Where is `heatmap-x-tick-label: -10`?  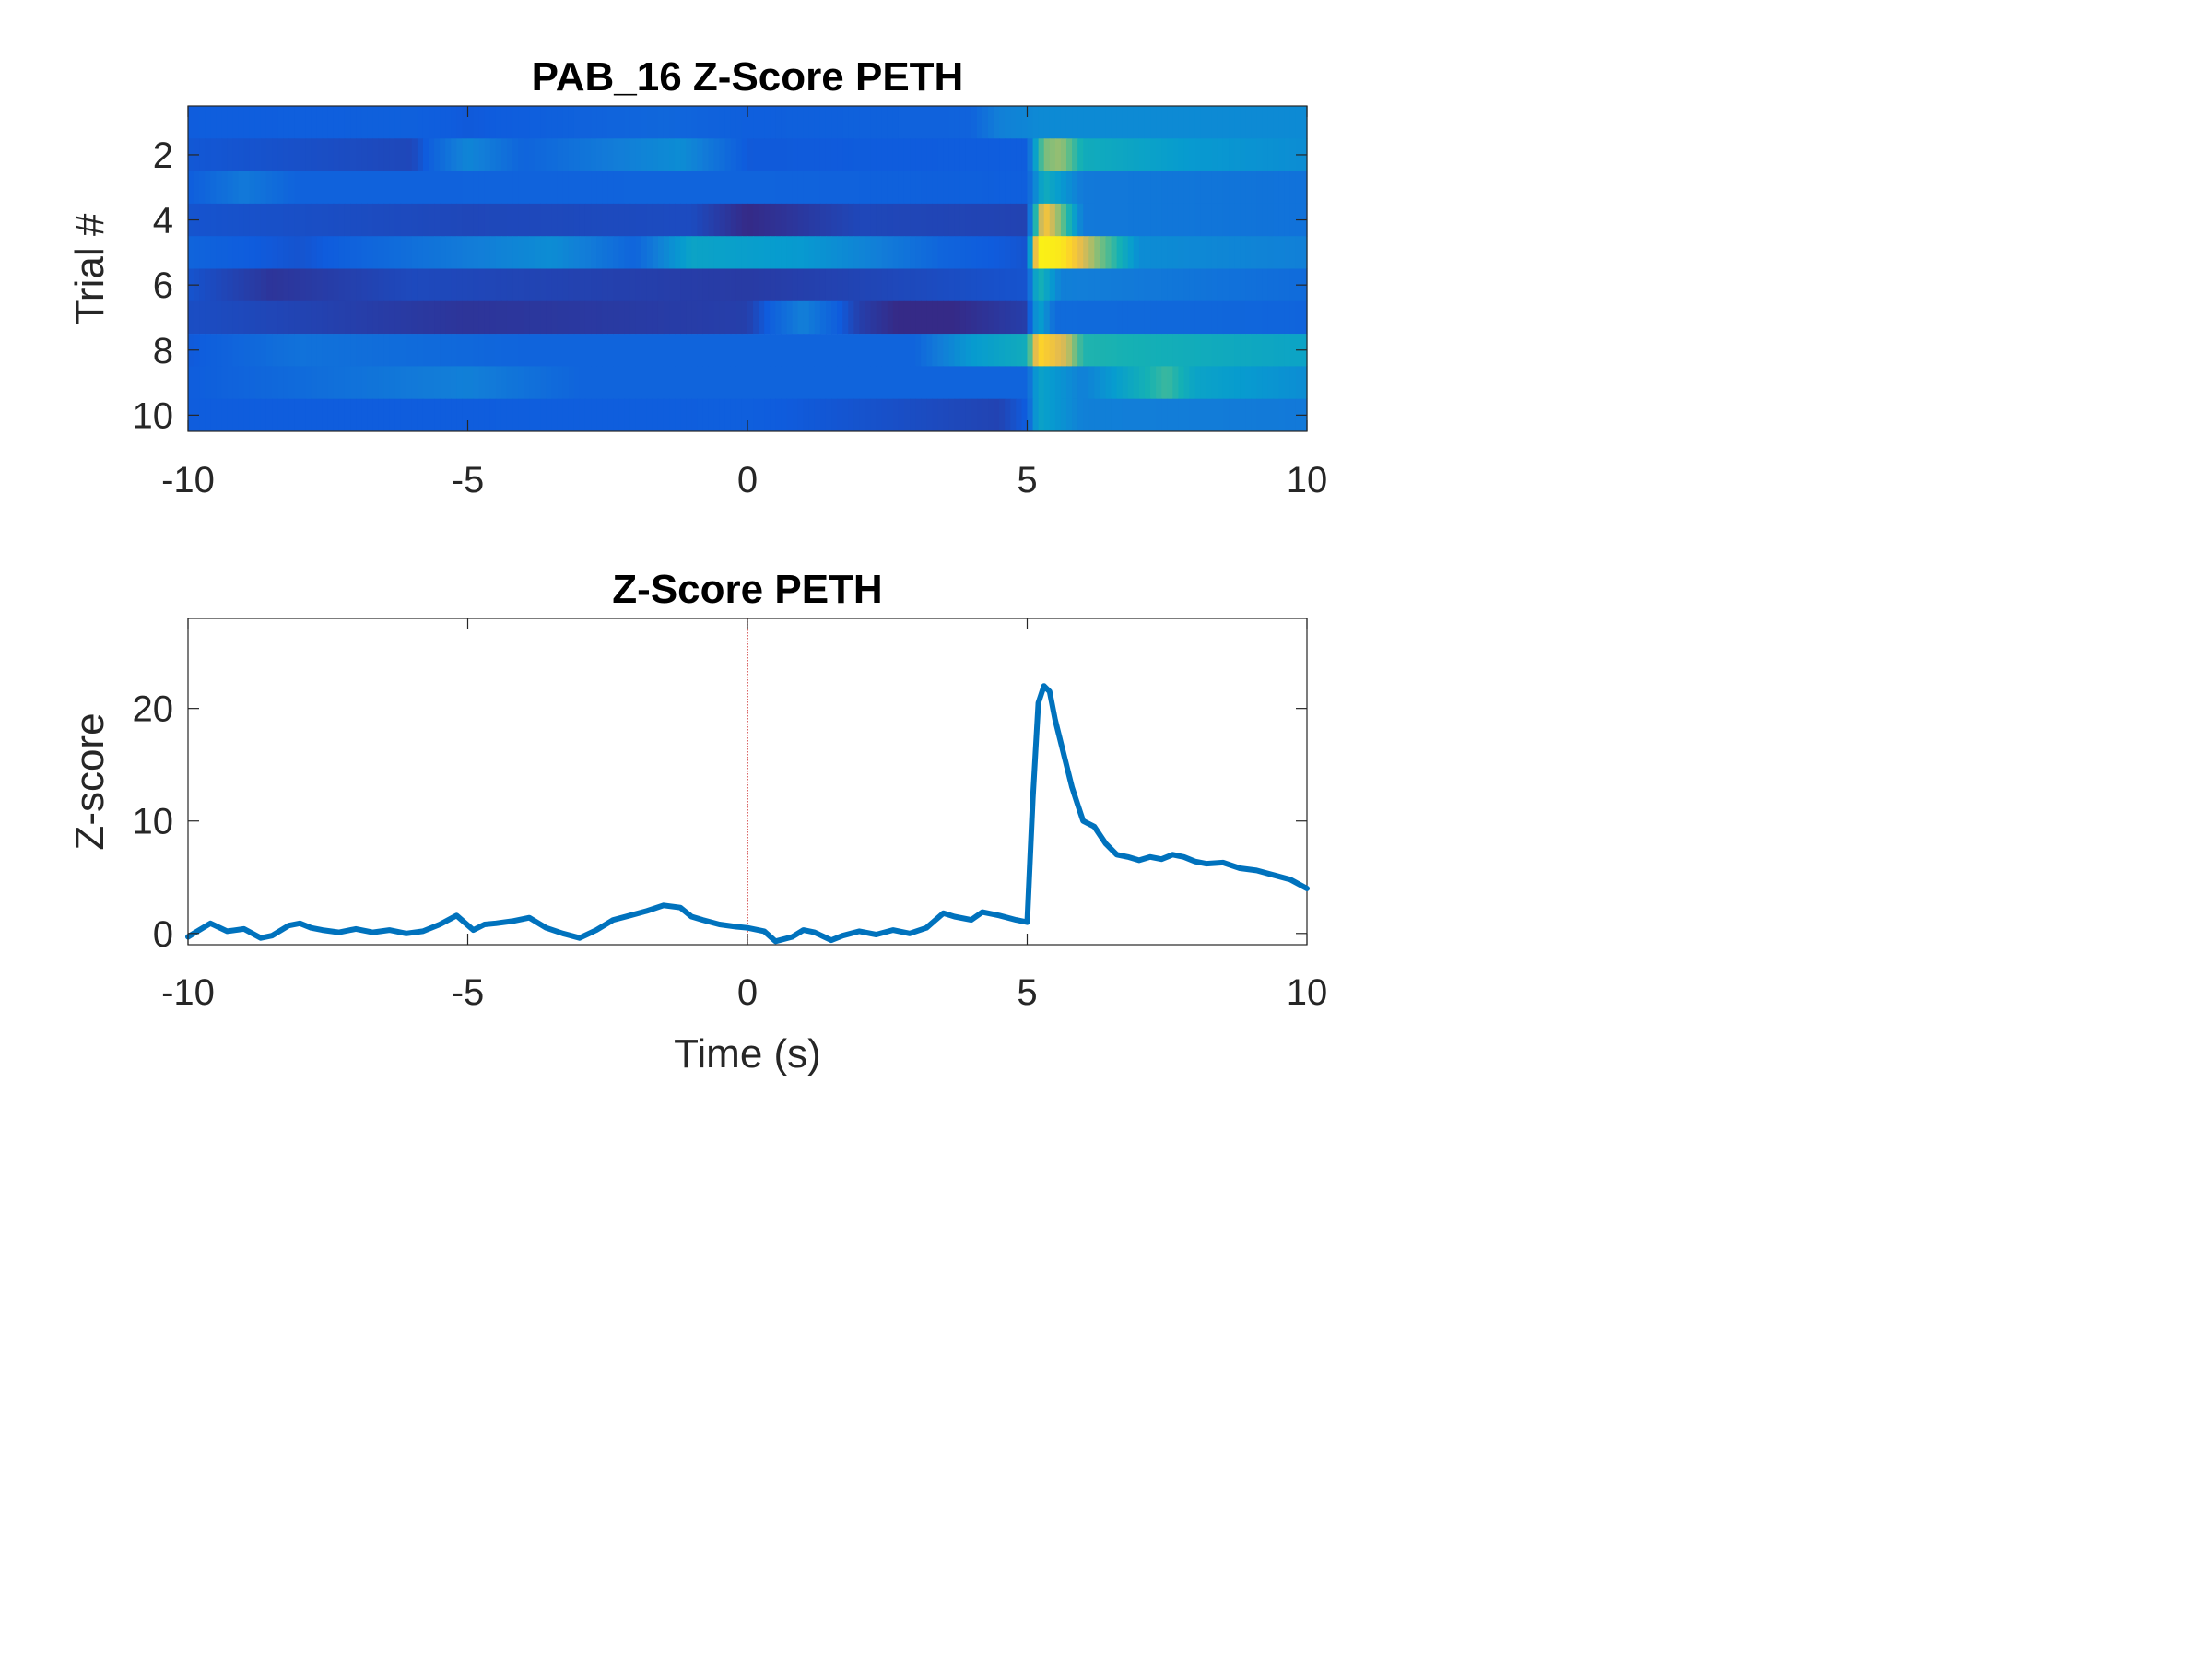 heatmap-x-tick-label: -10 is located at coordinates (188, 480).